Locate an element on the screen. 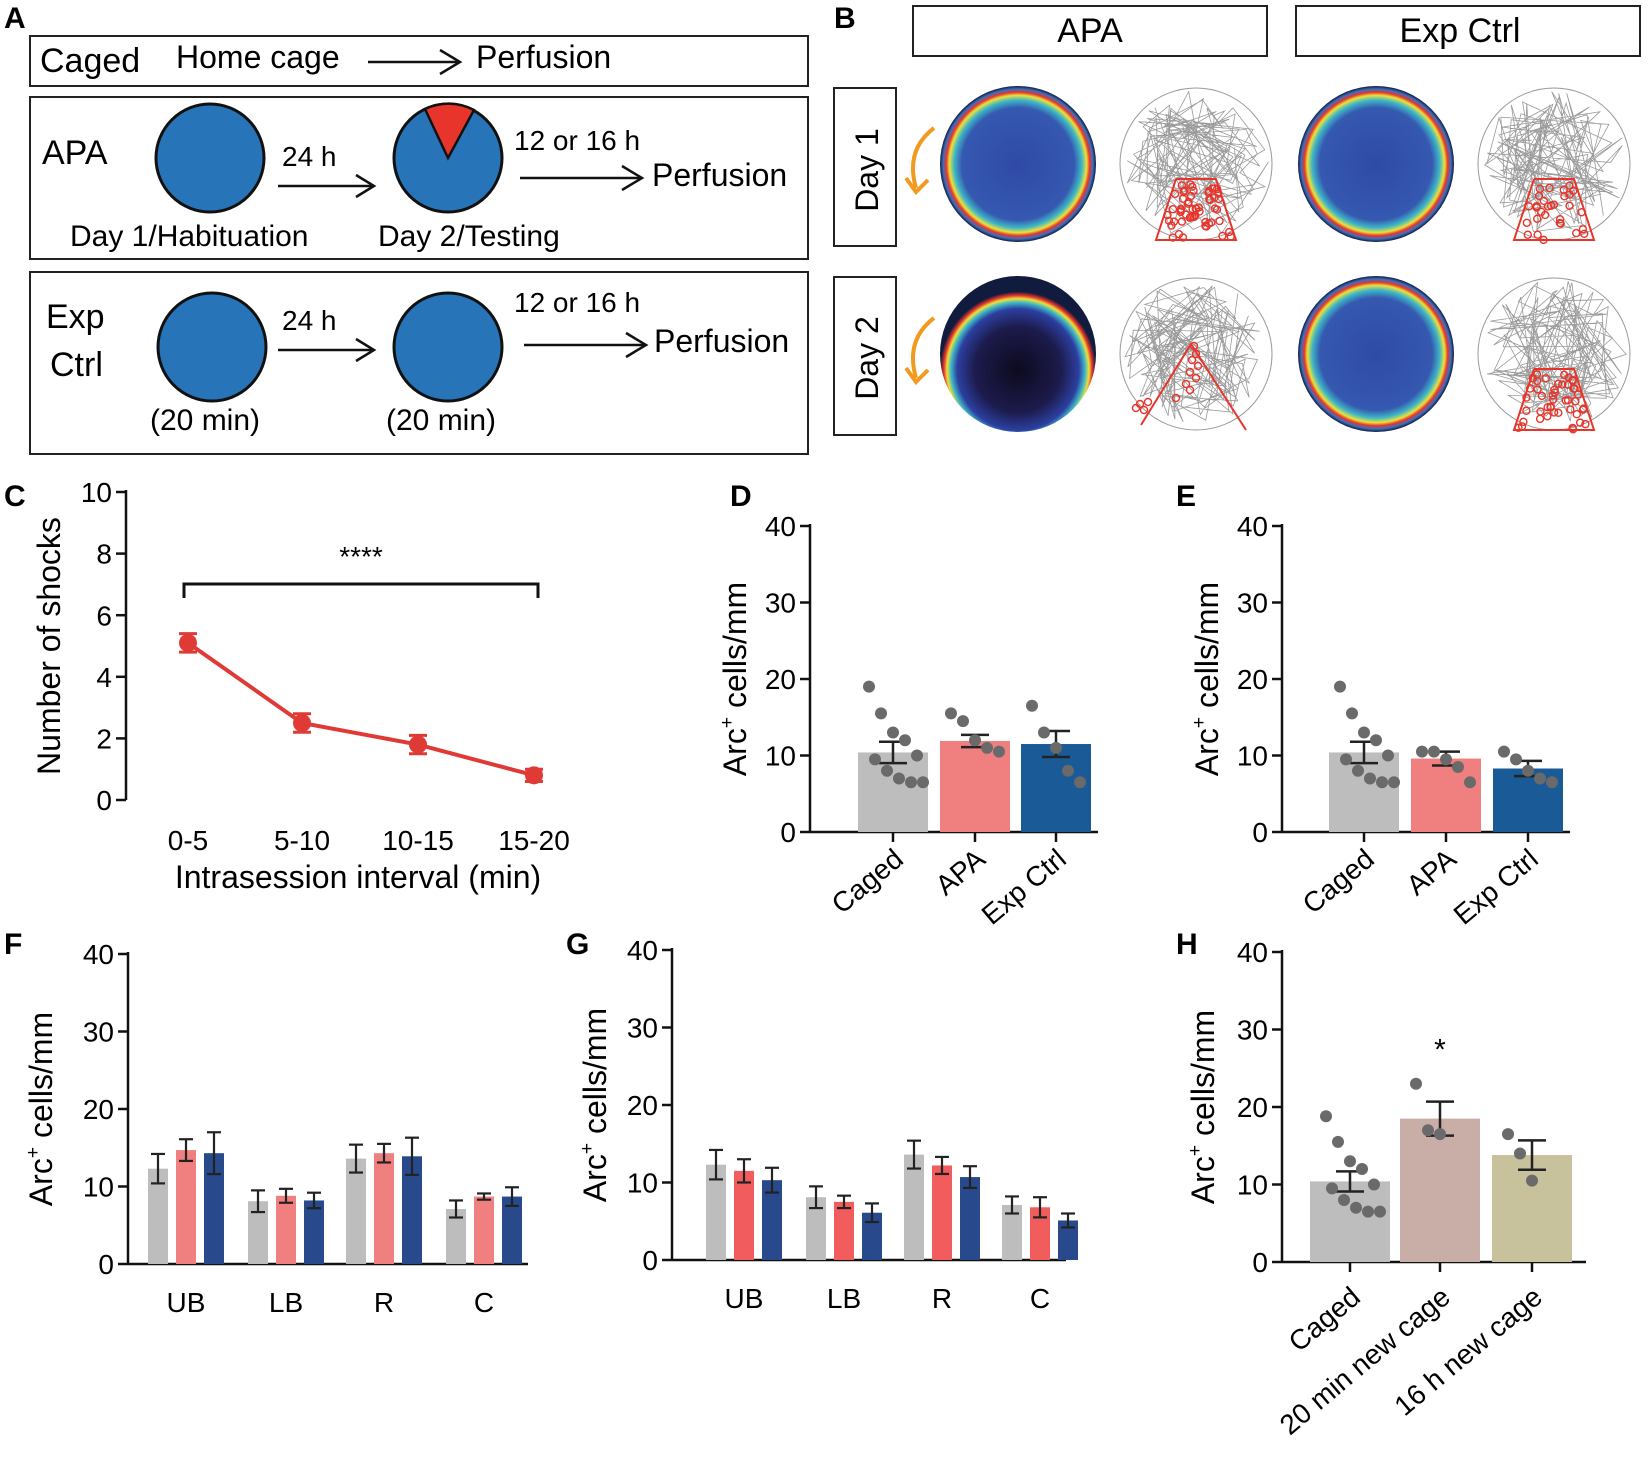  panel-letter-f: F is located at coordinates (13, 944).